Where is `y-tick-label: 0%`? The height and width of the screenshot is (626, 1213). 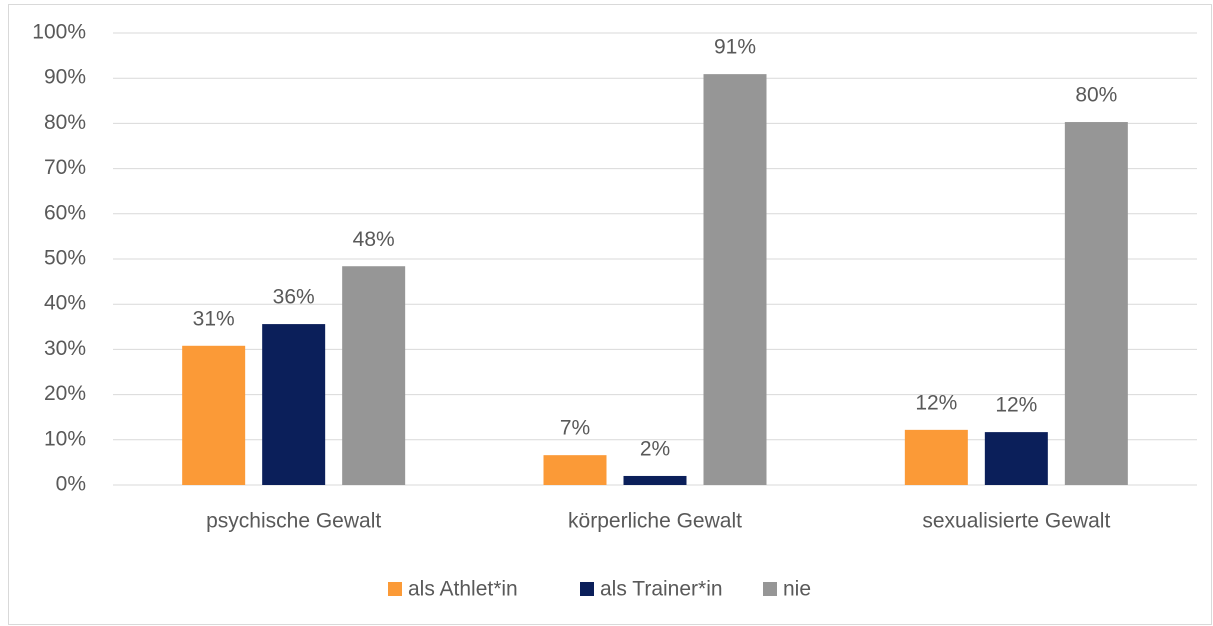 y-tick-label: 0% is located at coordinates (71, 484).